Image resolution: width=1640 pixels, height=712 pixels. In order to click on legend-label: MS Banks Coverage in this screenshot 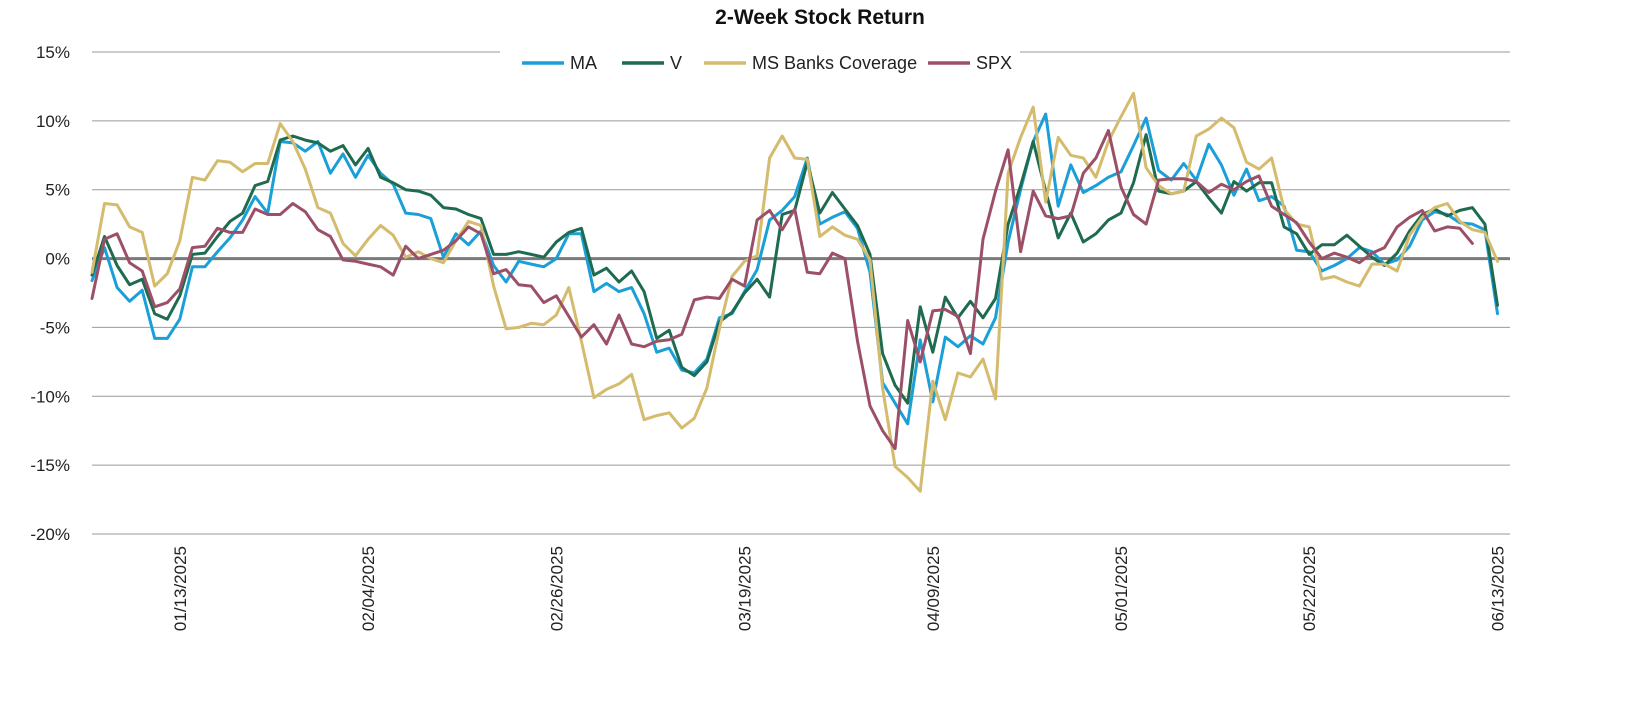, I will do `click(834, 63)`.